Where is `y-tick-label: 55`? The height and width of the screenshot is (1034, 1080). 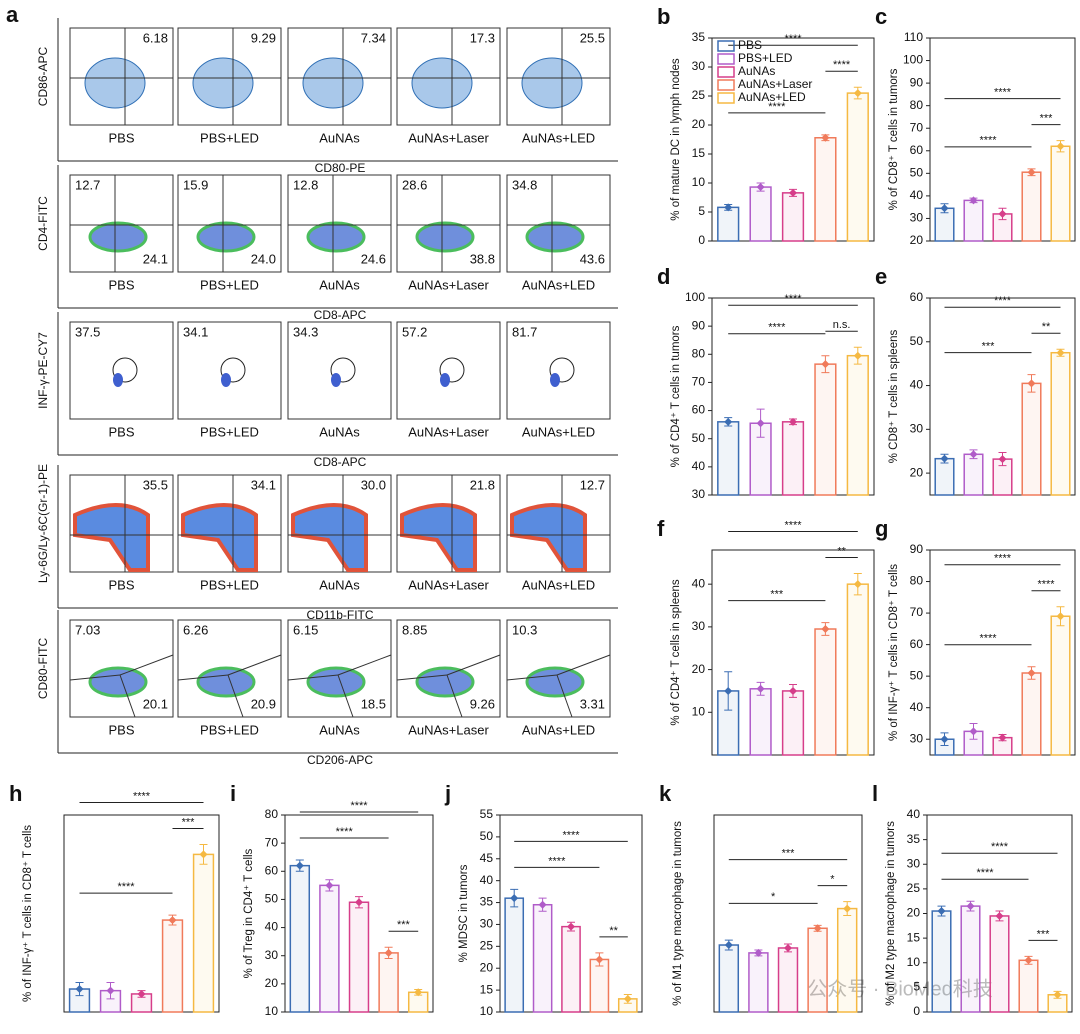 y-tick-label: 55 is located at coordinates (487, 814).